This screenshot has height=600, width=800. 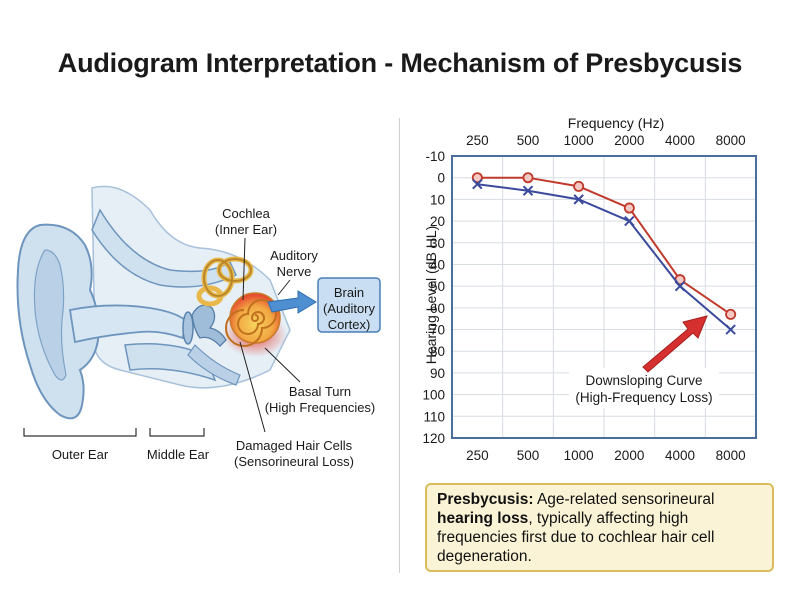 What do you see at coordinates (214, 365) in the screenshot?
I see `eustachian-tube` at bounding box center [214, 365].